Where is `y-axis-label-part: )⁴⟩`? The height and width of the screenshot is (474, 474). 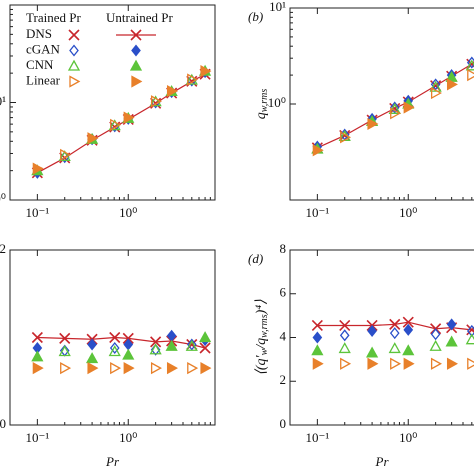 y-axis-label-part: )⁴⟩ is located at coordinates (261, 307).